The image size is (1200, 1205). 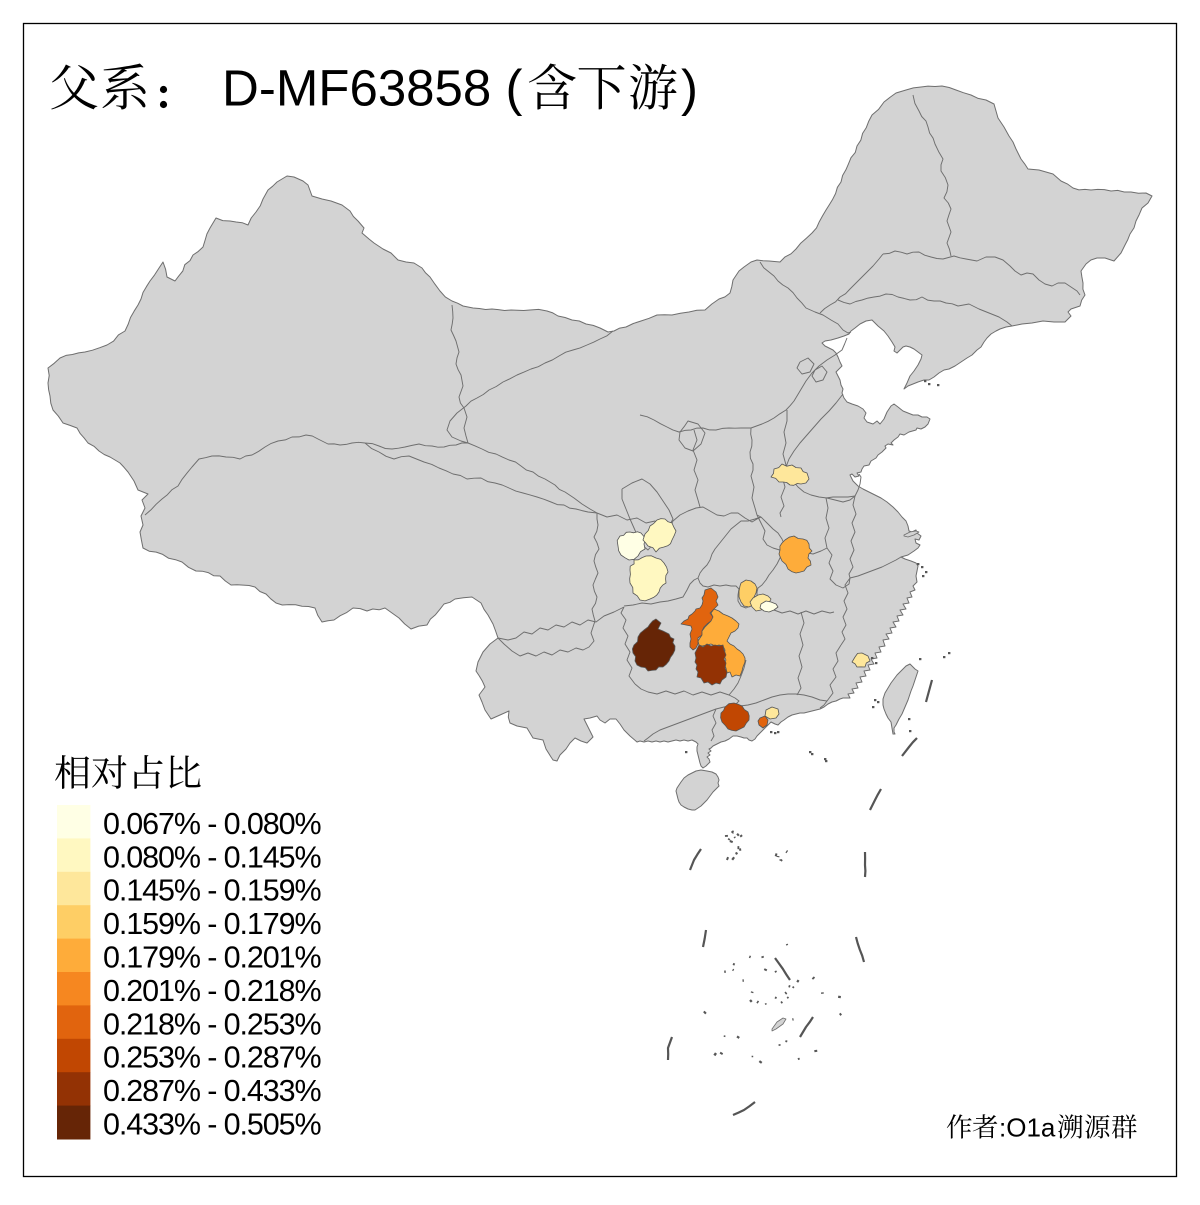 What do you see at coordinates (212, 891) in the screenshot?
I see `svg-text: 0.145% - 0.159%` at bounding box center [212, 891].